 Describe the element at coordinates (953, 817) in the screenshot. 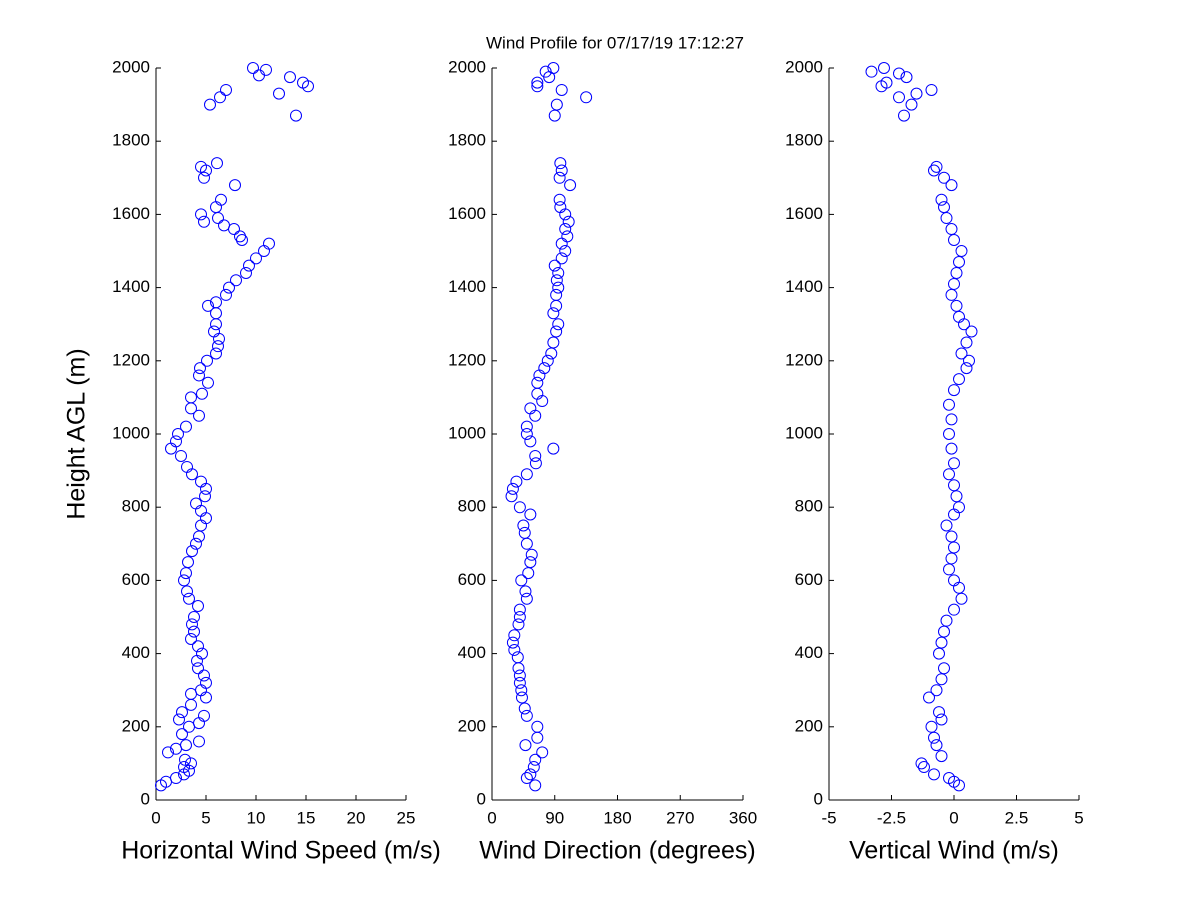

I see `x-tick-label: 0` at that location.